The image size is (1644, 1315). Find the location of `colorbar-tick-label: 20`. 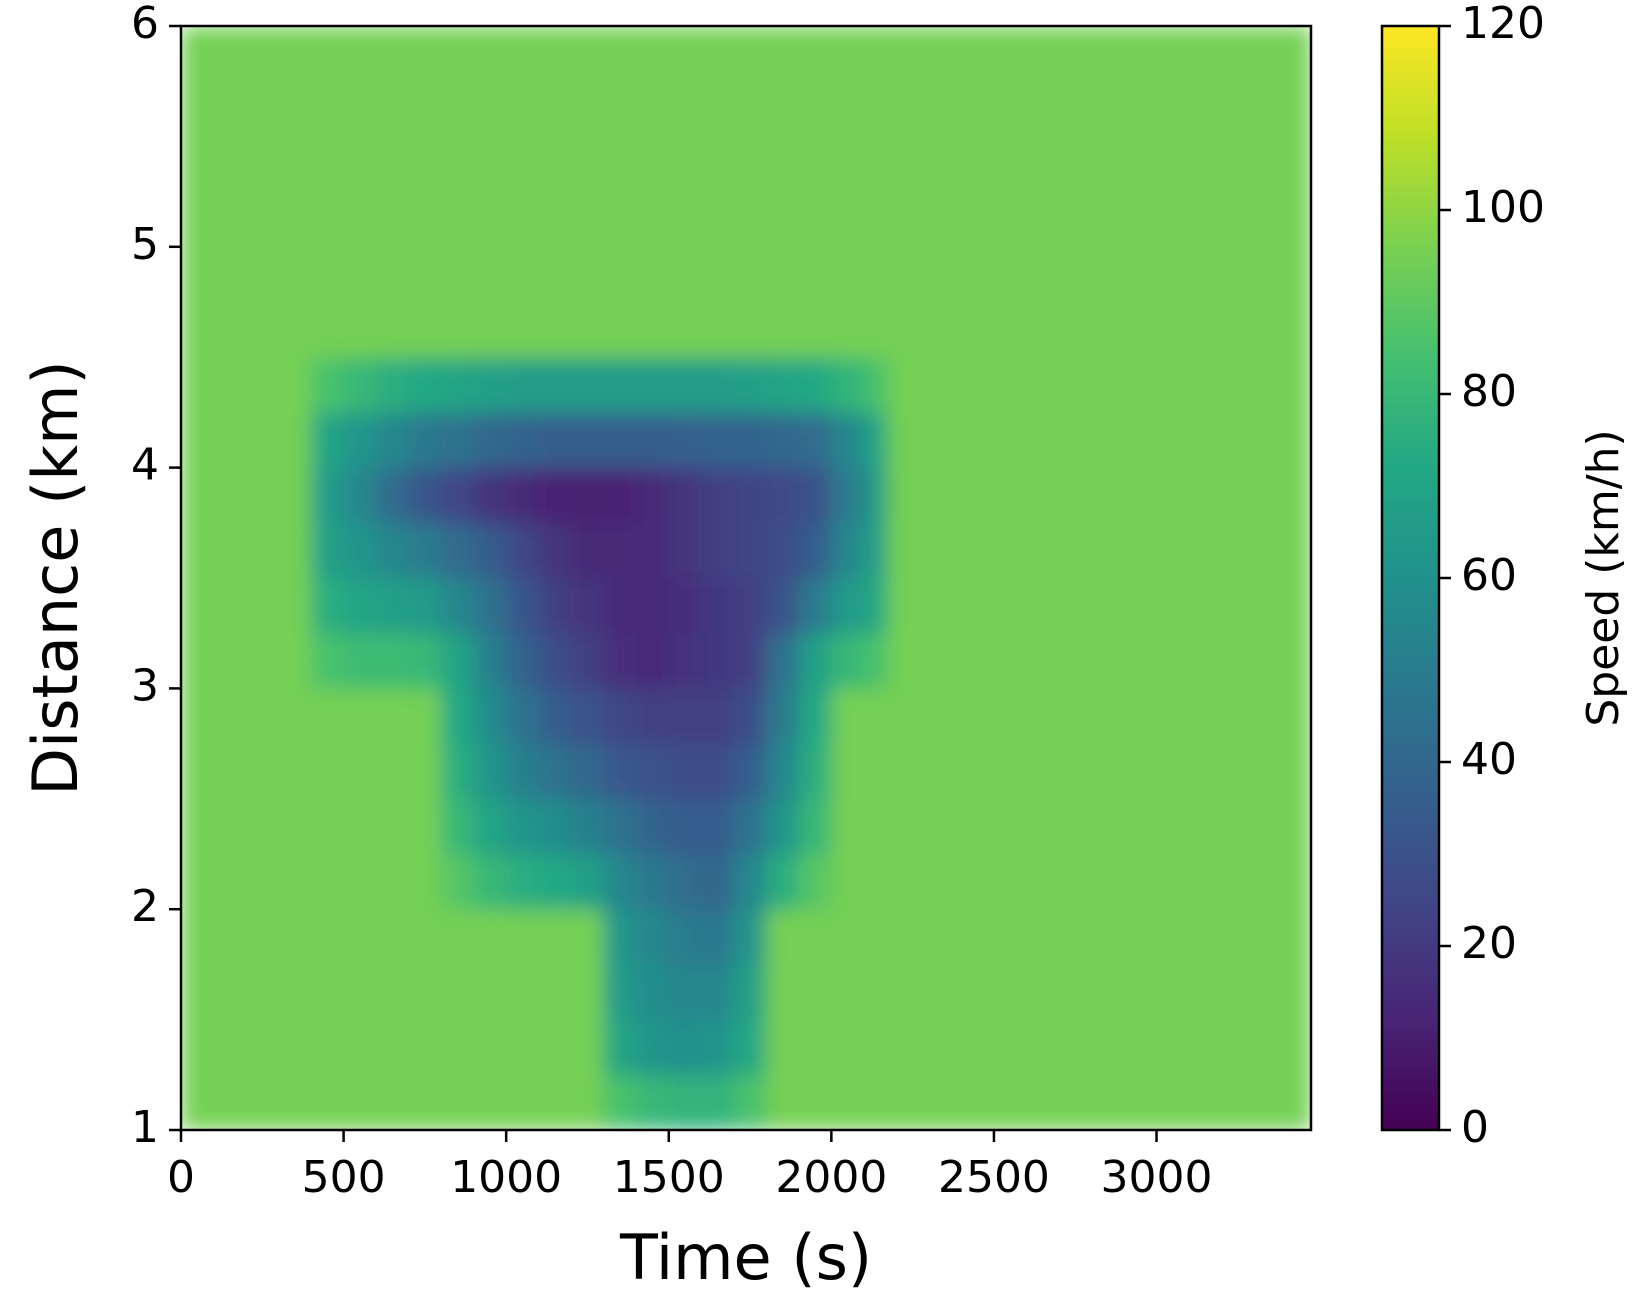

colorbar-tick-label: 20 is located at coordinates (1489, 943).